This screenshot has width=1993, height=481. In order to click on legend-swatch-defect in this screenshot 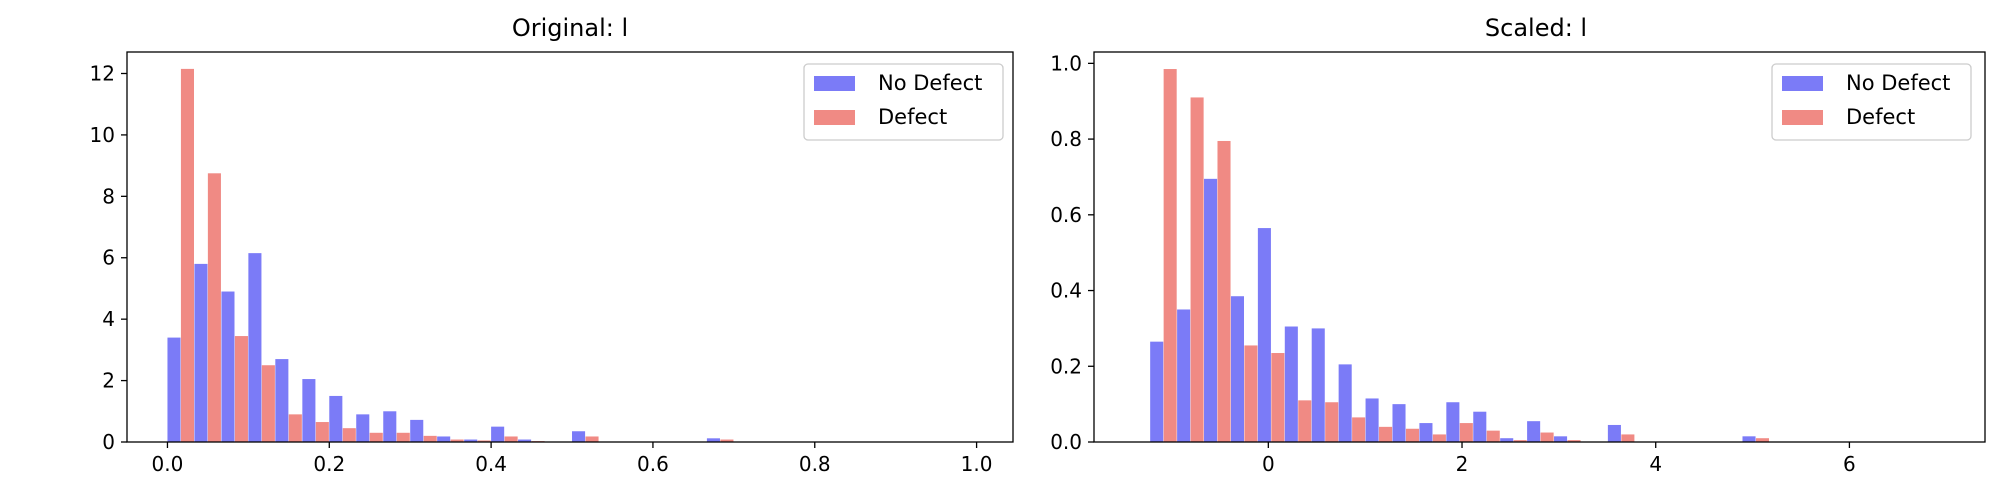, I will do `click(1802, 117)`.